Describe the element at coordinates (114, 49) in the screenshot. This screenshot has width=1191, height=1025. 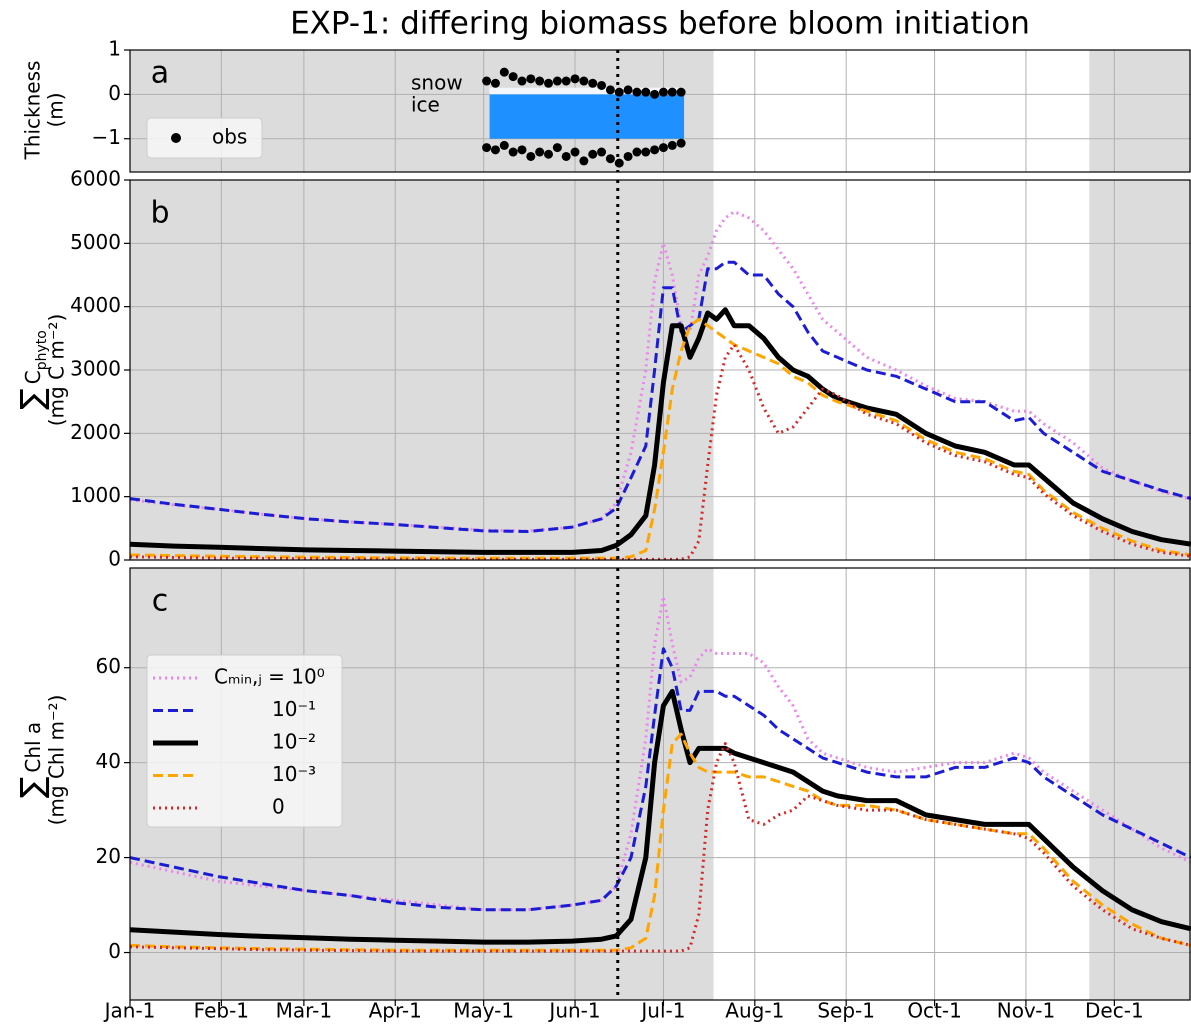
I see `y-tick-label: 1` at that location.